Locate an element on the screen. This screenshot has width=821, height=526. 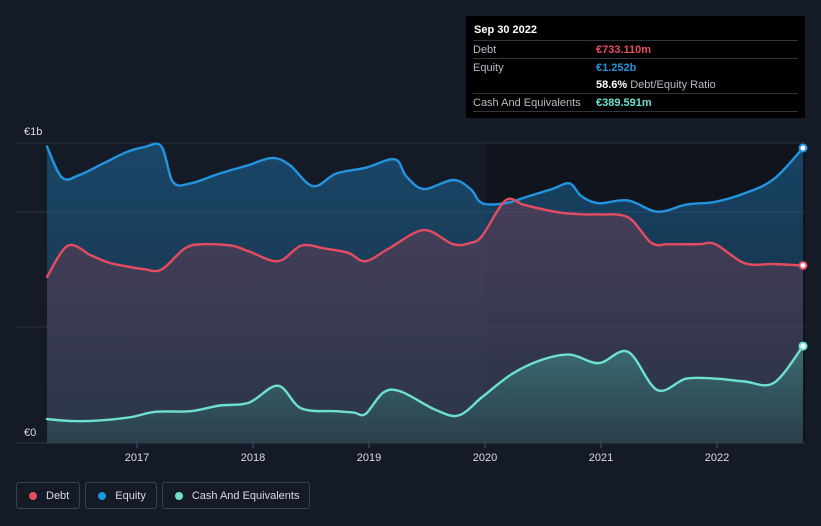
legend: Debt Equity Cash And Equivalents is located at coordinates (163, 495).